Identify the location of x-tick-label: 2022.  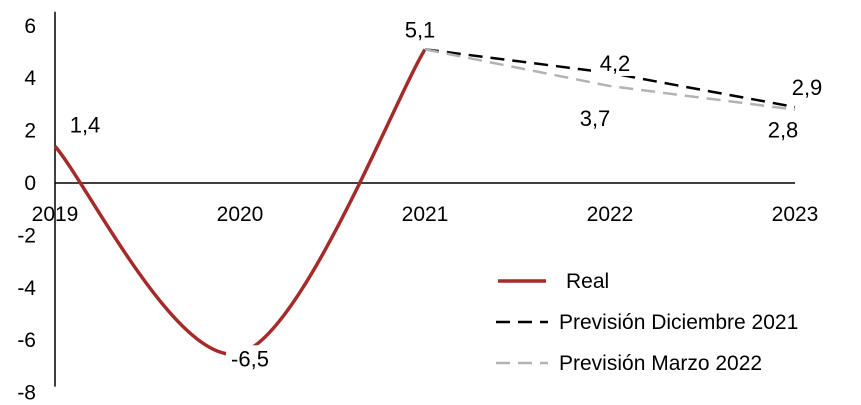
(610, 214).